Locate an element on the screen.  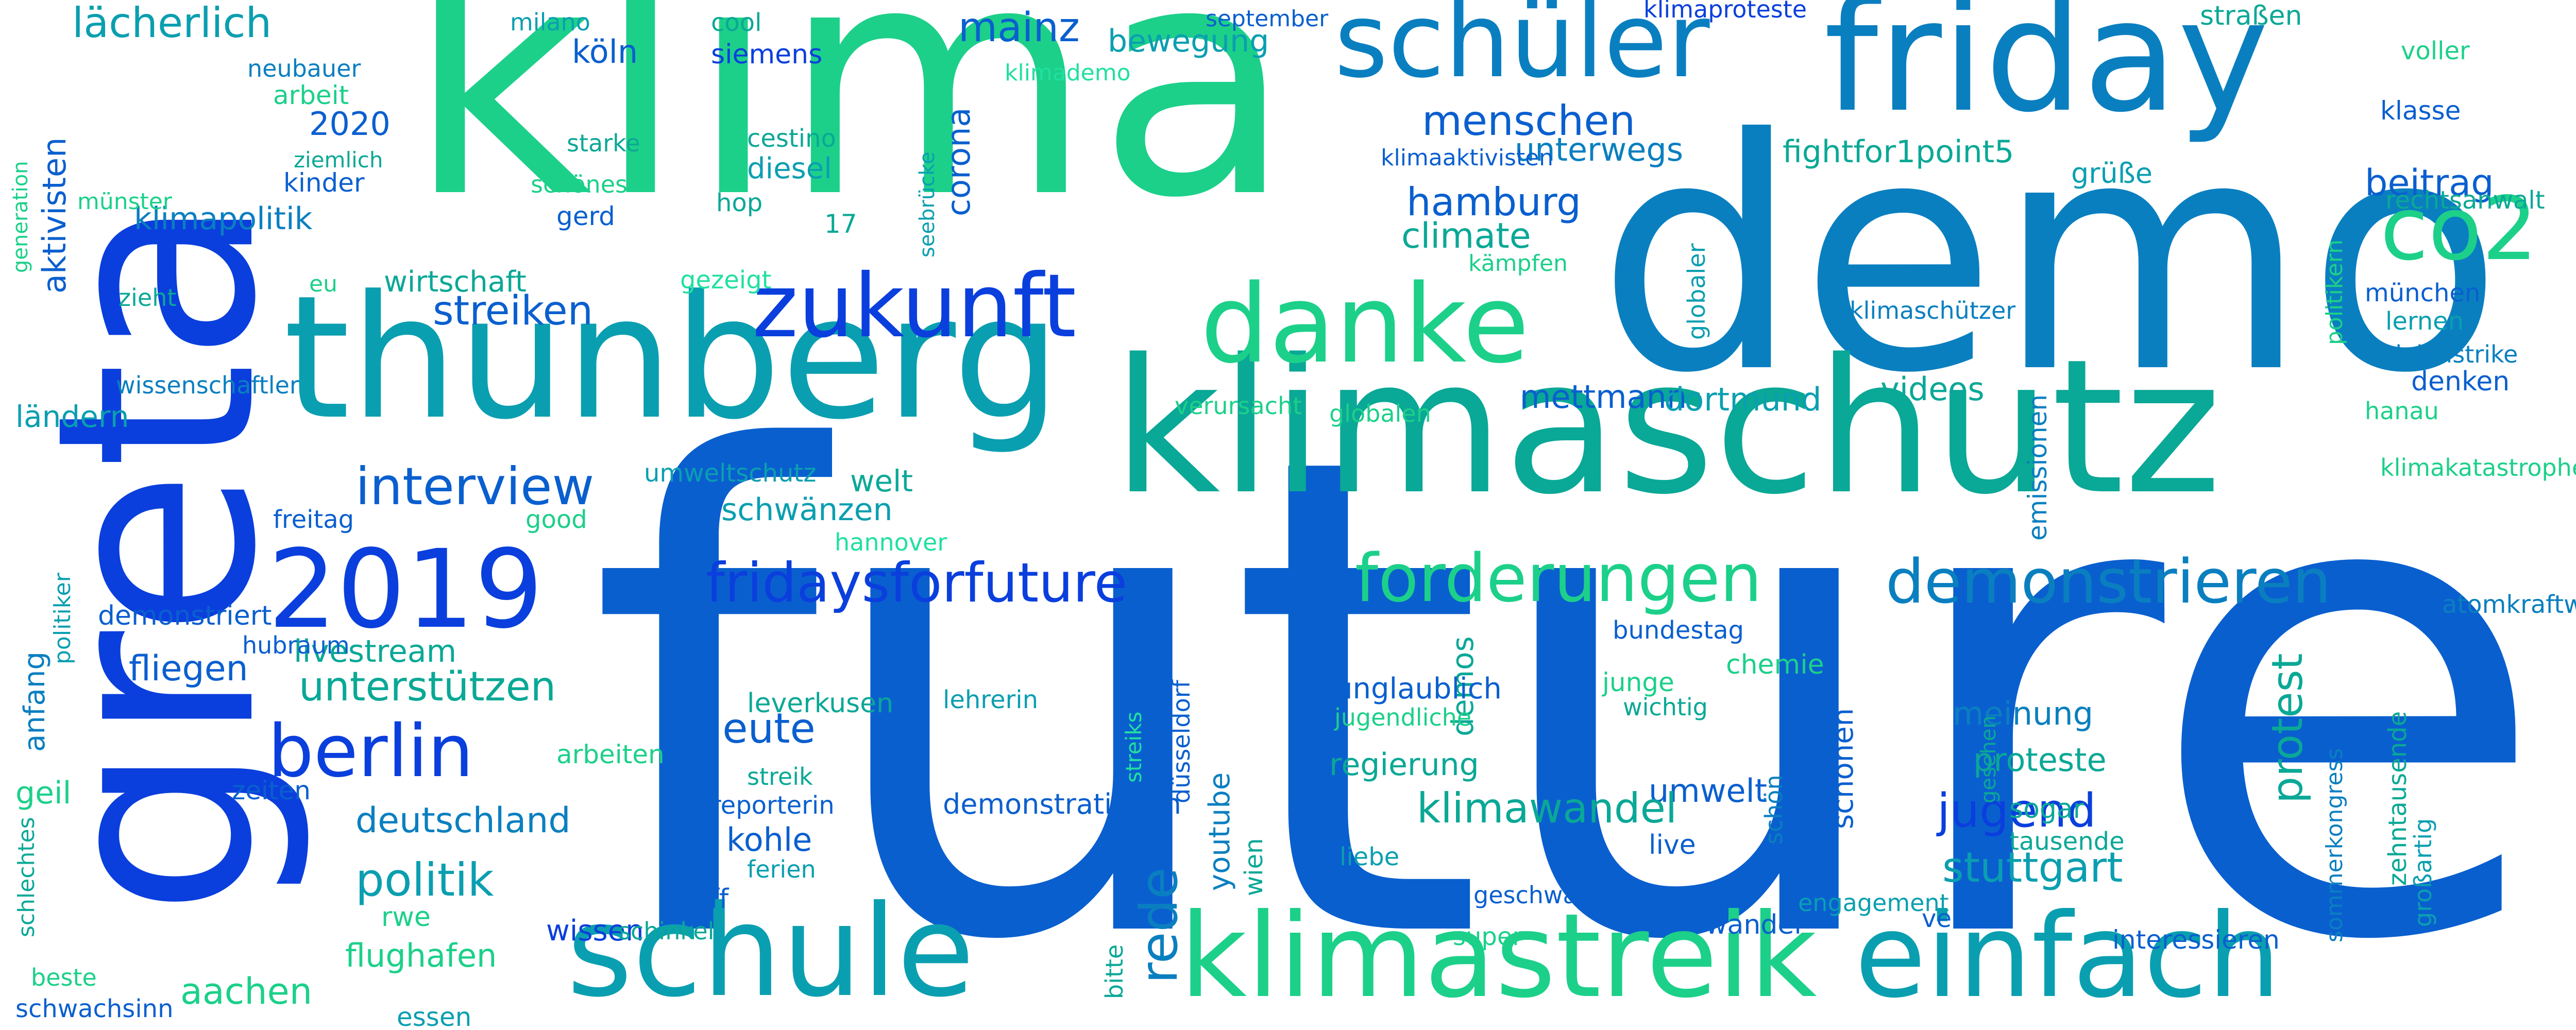
word-september: voller is located at coordinates (2435, 51).